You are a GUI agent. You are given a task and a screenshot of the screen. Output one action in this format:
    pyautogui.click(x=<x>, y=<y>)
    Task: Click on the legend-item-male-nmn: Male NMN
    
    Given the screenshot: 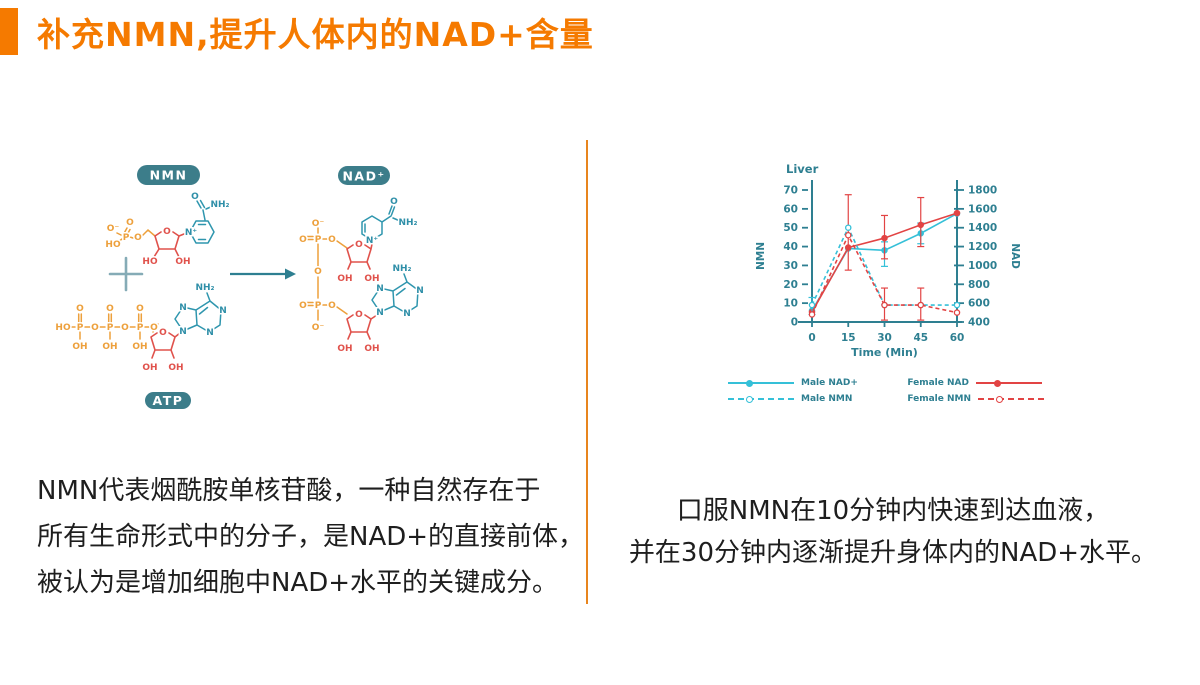 What is the action you would take?
    pyautogui.click(x=793, y=399)
    